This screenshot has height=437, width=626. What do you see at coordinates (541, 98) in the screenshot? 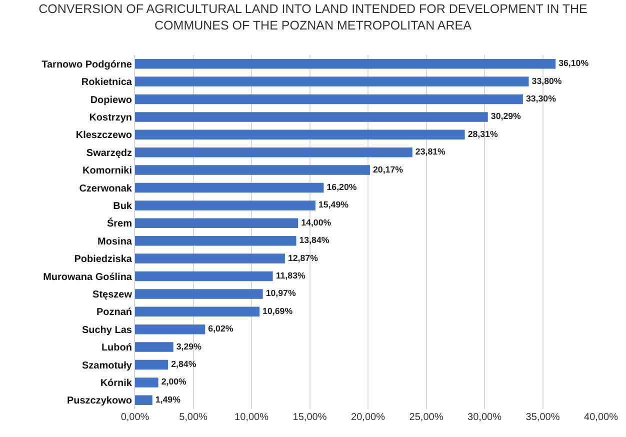
I see `data-label: 33,30%` at bounding box center [541, 98].